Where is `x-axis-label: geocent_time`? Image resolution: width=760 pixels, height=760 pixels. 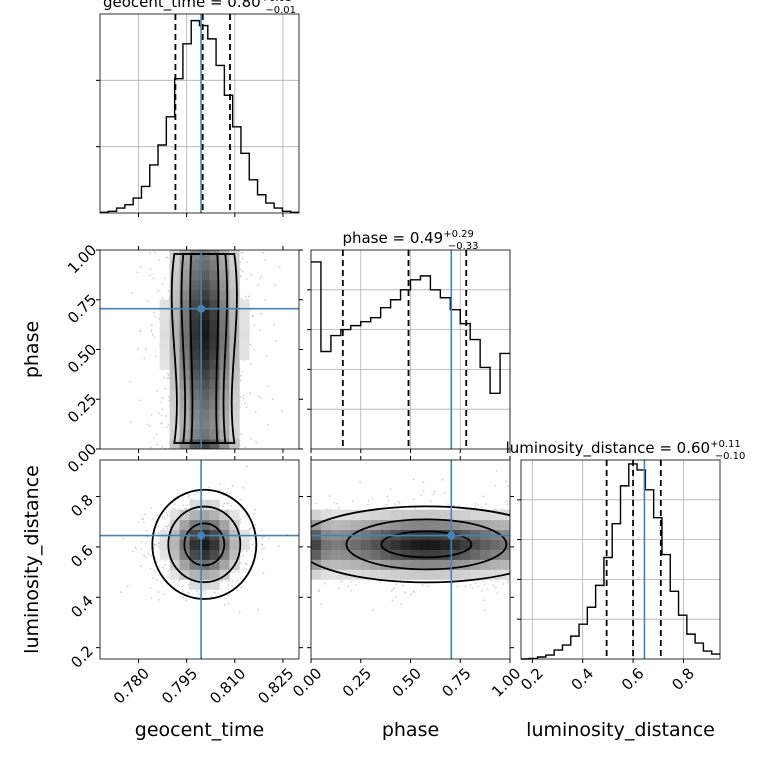
x-axis-label: geocent_time is located at coordinates (199, 730).